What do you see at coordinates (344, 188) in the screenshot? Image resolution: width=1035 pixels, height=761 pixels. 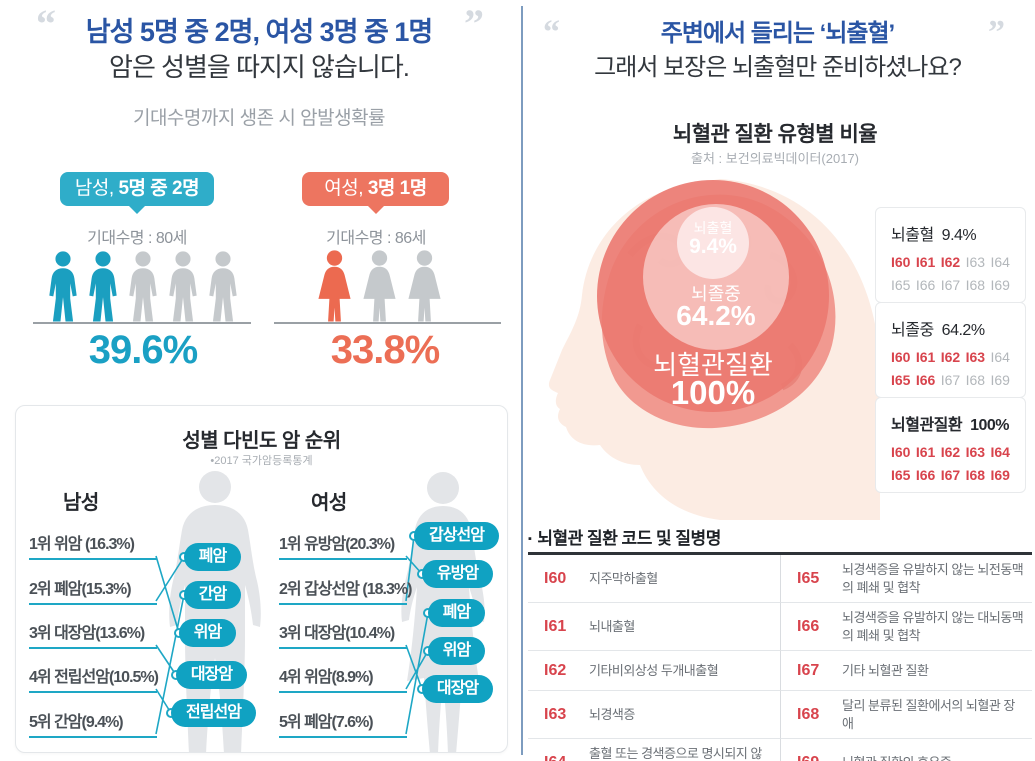 I see `female-badge-prefix: 여성,` at bounding box center [344, 188].